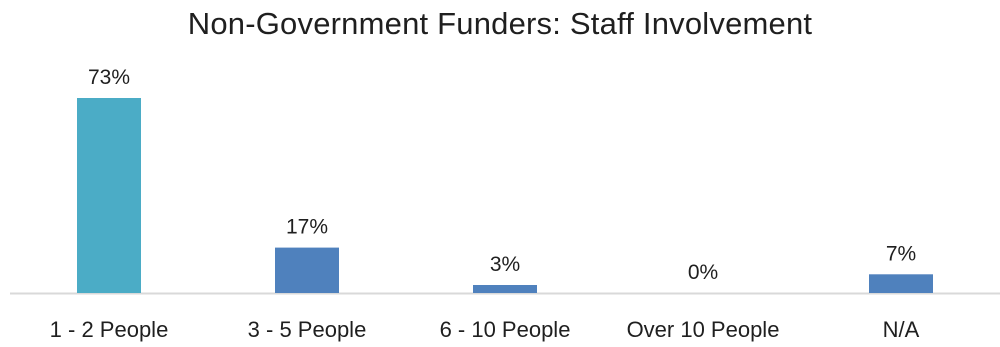  What do you see at coordinates (703, 272) in the screenshot?
I see `data-label-4: 0%` at bounding box center [703, 272].